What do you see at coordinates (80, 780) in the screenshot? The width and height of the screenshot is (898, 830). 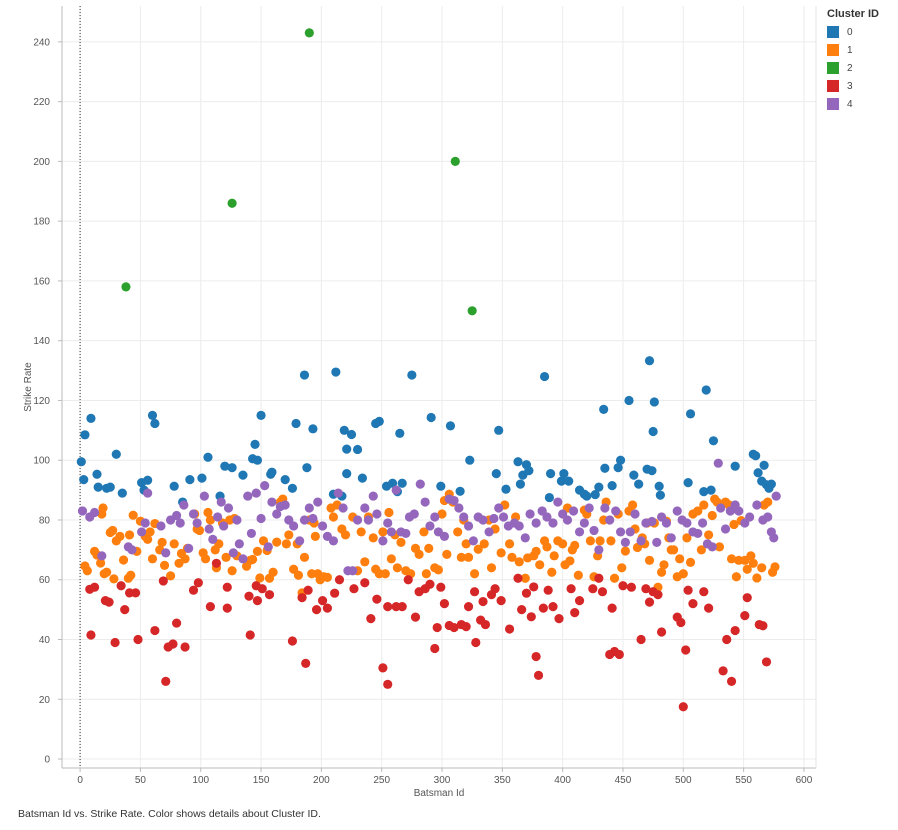 I see `x-tick-label: 0` at bounding box center [80, 780].